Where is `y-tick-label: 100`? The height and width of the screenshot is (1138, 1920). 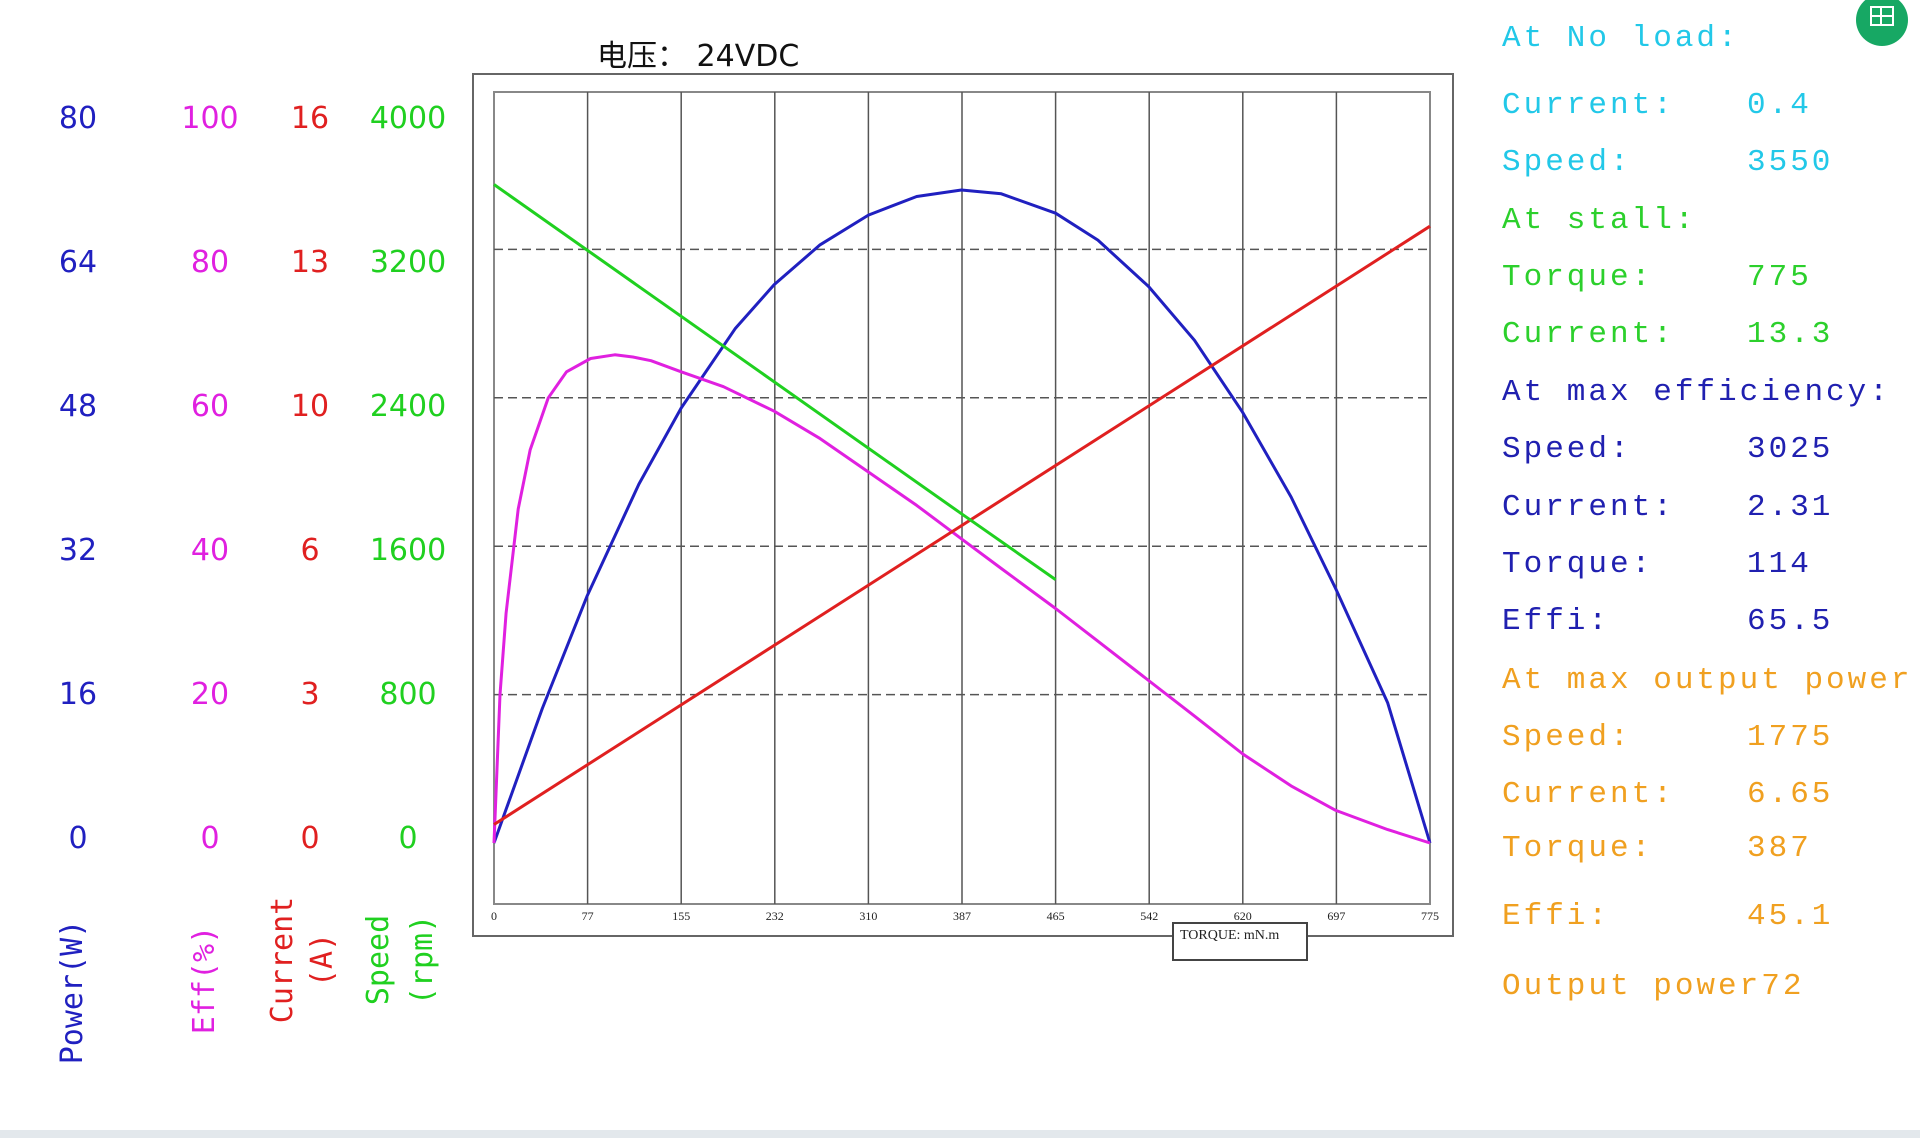 y-tick-label: 100 is located at coordinates (209, 118).